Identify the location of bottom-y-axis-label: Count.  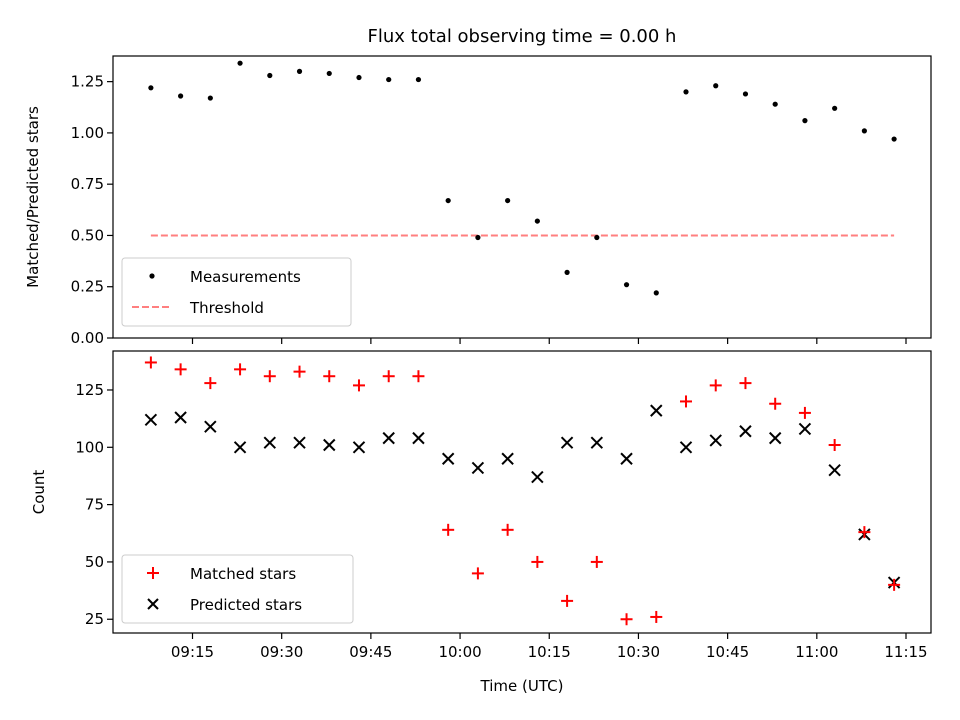
(39, 492).